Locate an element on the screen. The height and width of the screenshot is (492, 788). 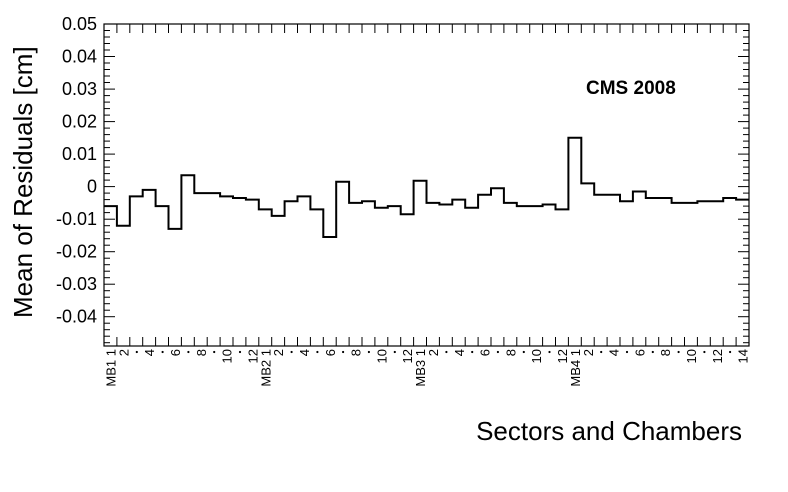
x-bin-label: MB2 1 is located at coordinates (265, 368).